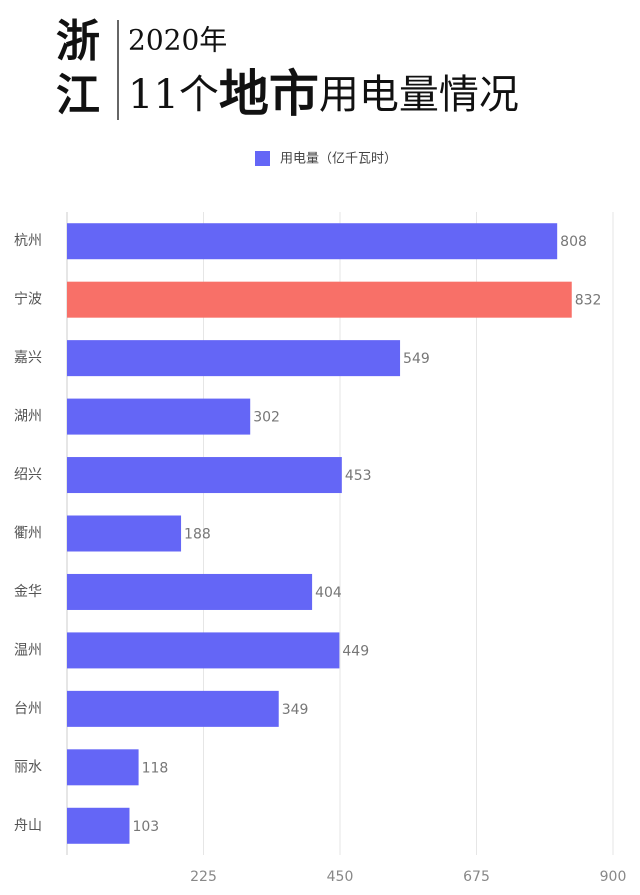 The image size is (640, 895). What do you see at coordinates (588, 301) in the screenshot?
I see `value-label: 832` at bounding box center [588, 301].